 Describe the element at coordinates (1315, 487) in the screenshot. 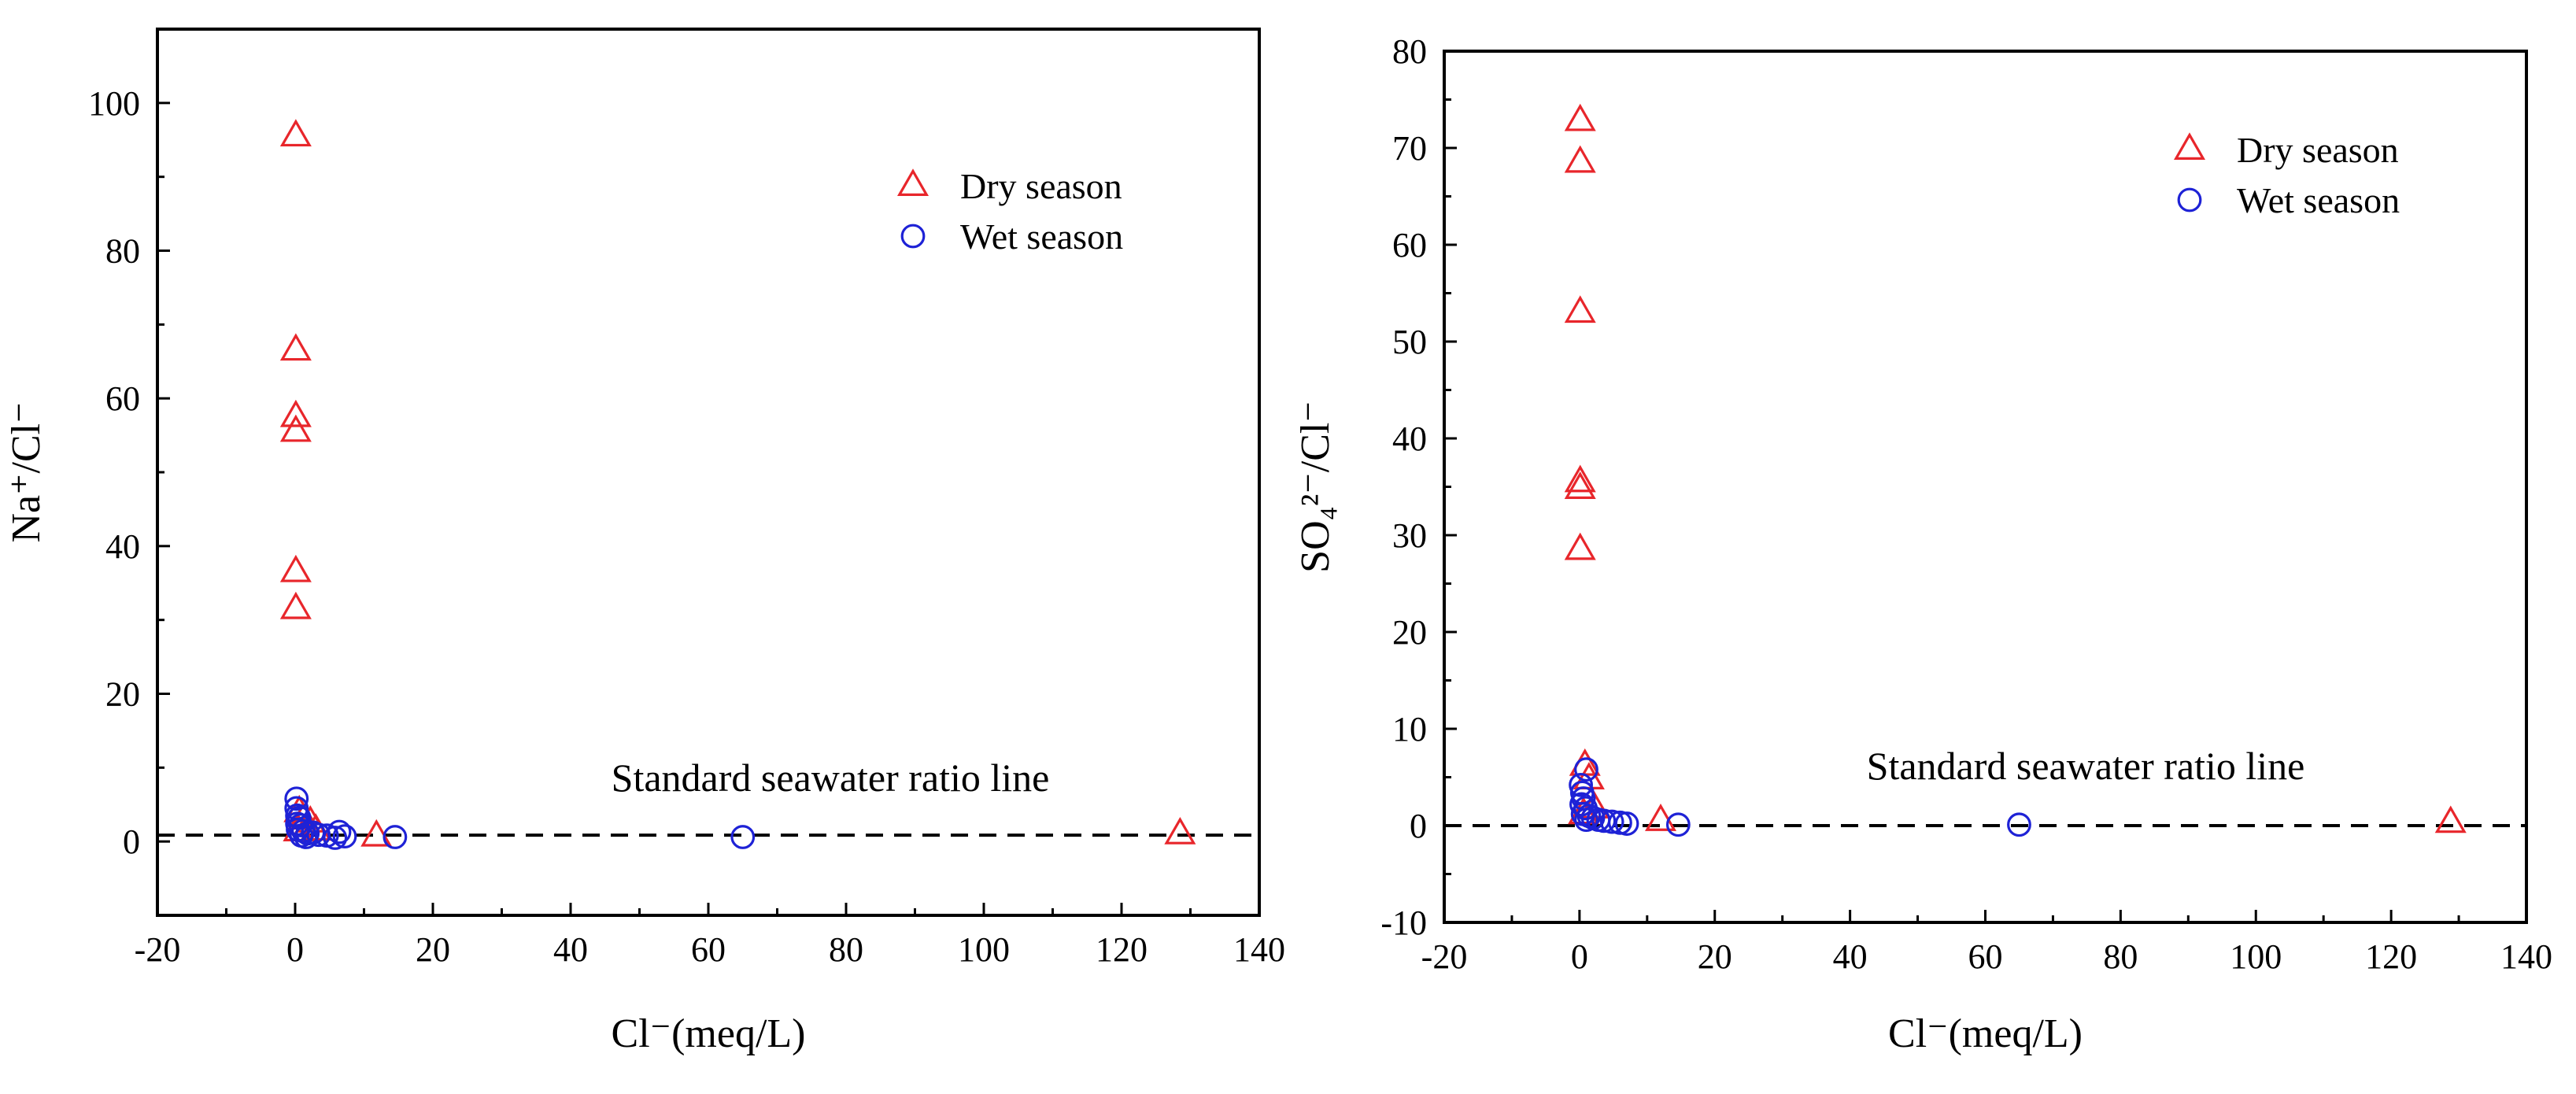

I see `y-axis-title: SO₄²⁻/Cl⁻` at that location.